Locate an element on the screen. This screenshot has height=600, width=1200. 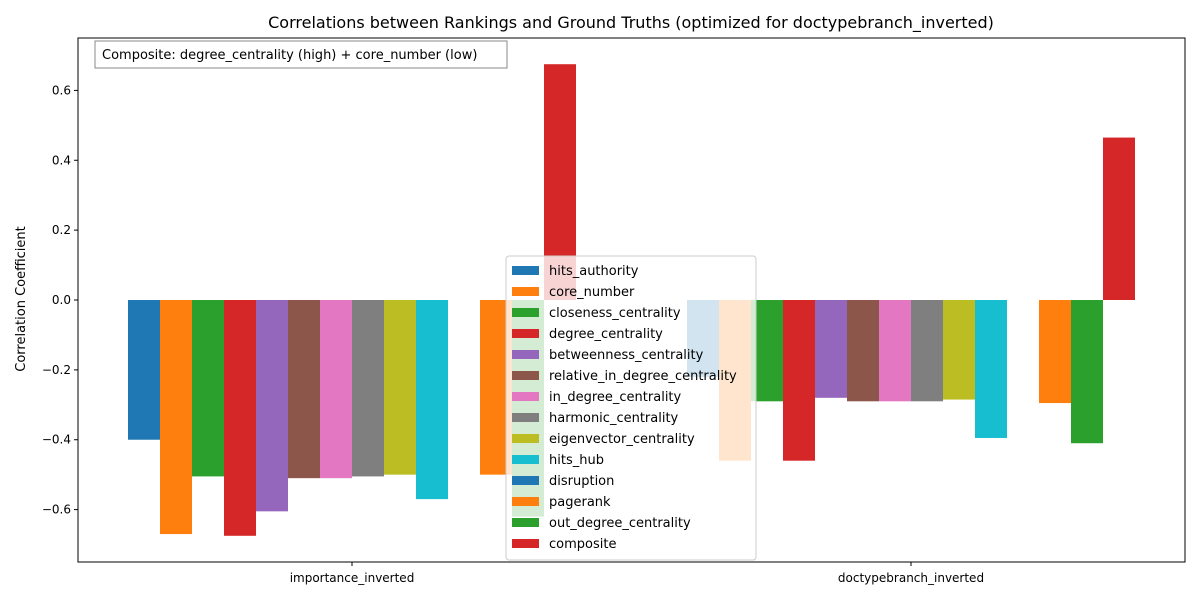
bar-hits_hub-importance_inverted is located at coordinates (432, 400).